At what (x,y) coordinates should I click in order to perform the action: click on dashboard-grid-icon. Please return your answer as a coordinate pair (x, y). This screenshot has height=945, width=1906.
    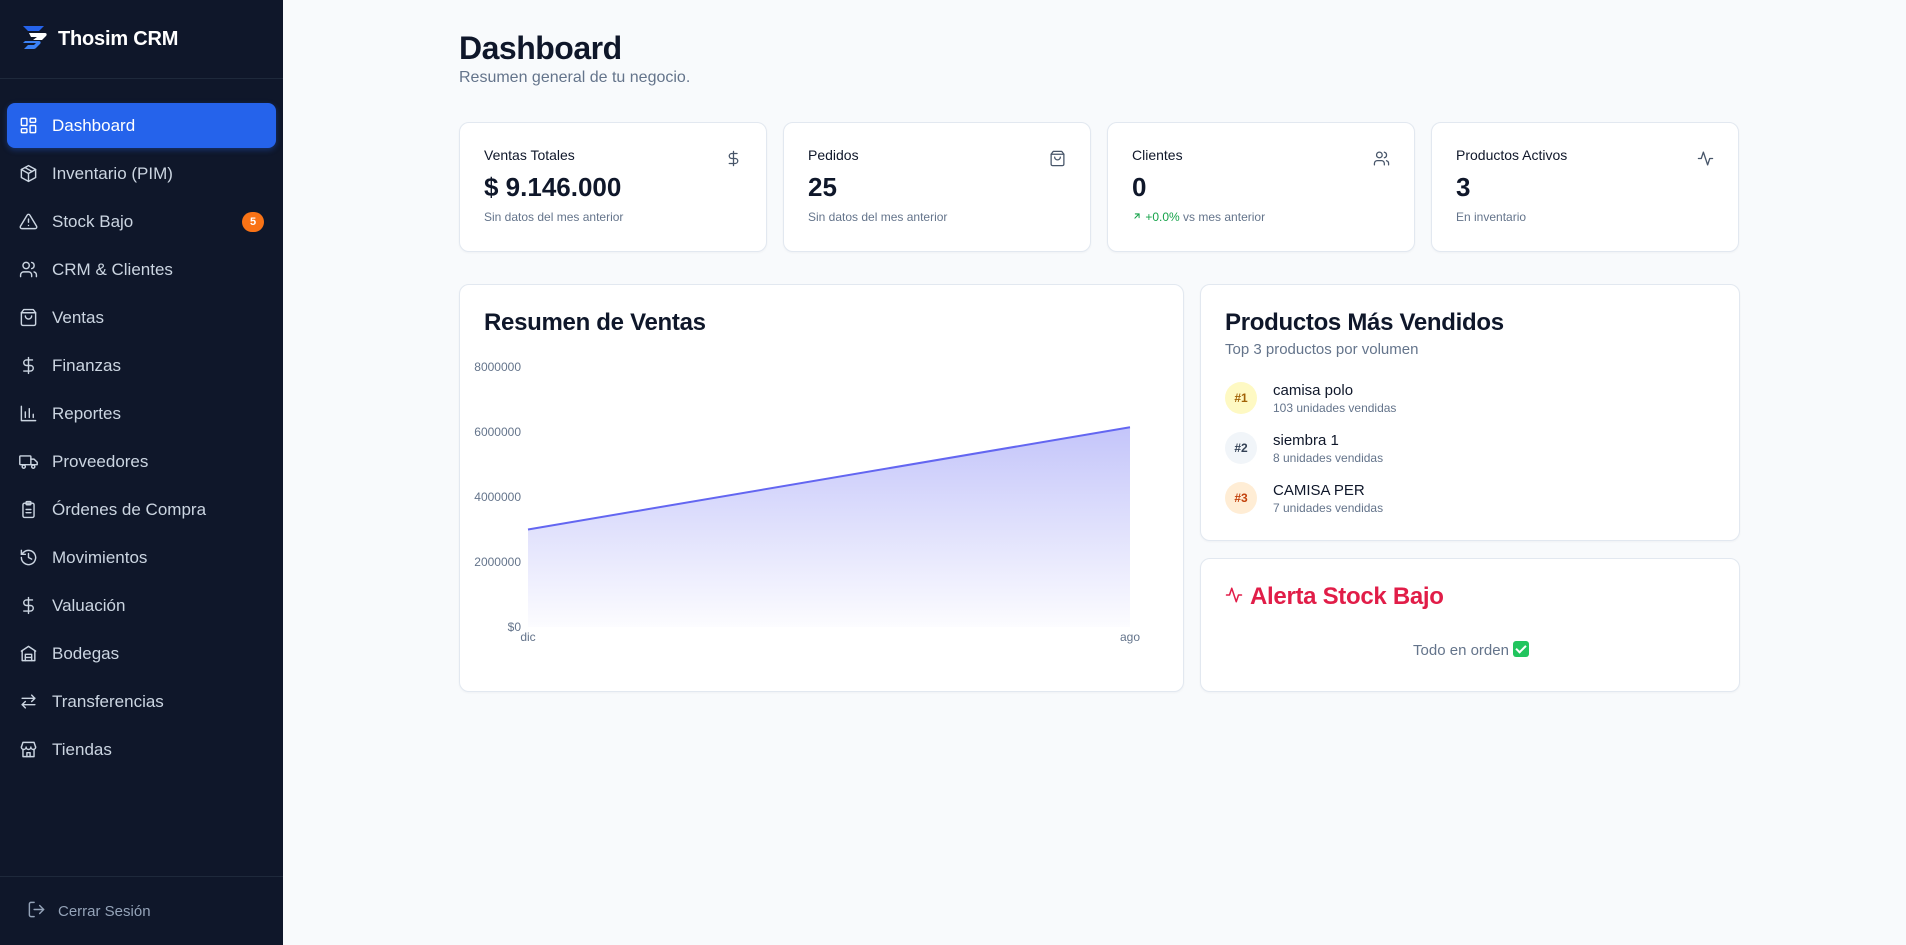
    Looking at the image, I should click on (28, 126).